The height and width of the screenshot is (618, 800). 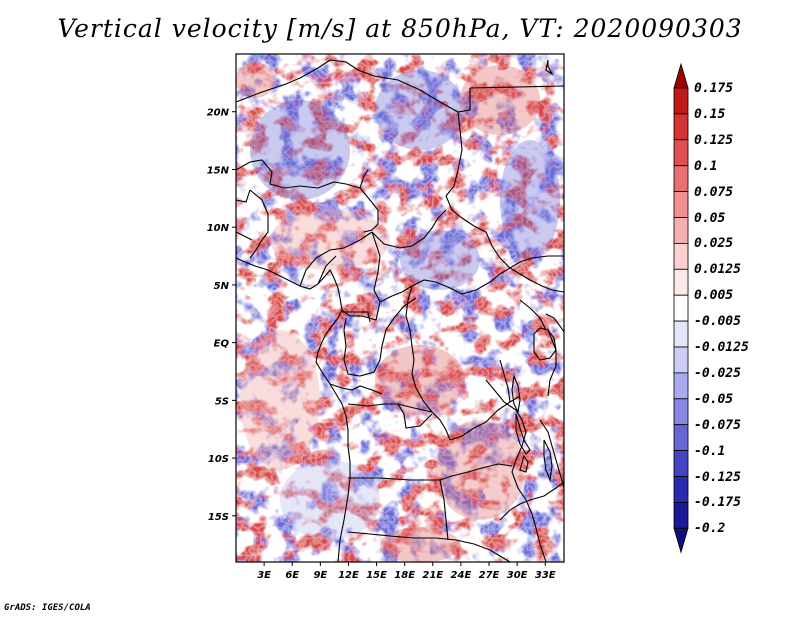 What do you see at coordinates (376, 575) in the screenshot?
I see `lon-tick-label: 15E` at bounding box center [376, 575].